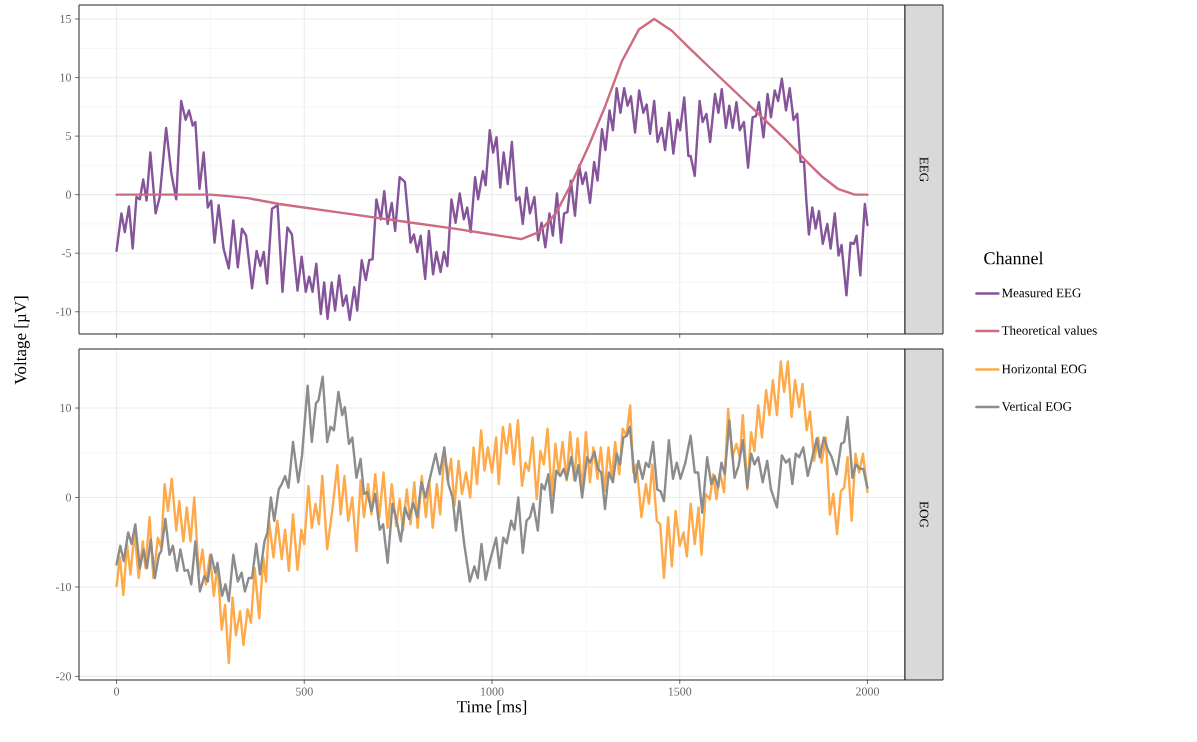 The width and height of the screenshot is (1197, 742). I want to click on x-tick-label: 2000, so click(867, 691).